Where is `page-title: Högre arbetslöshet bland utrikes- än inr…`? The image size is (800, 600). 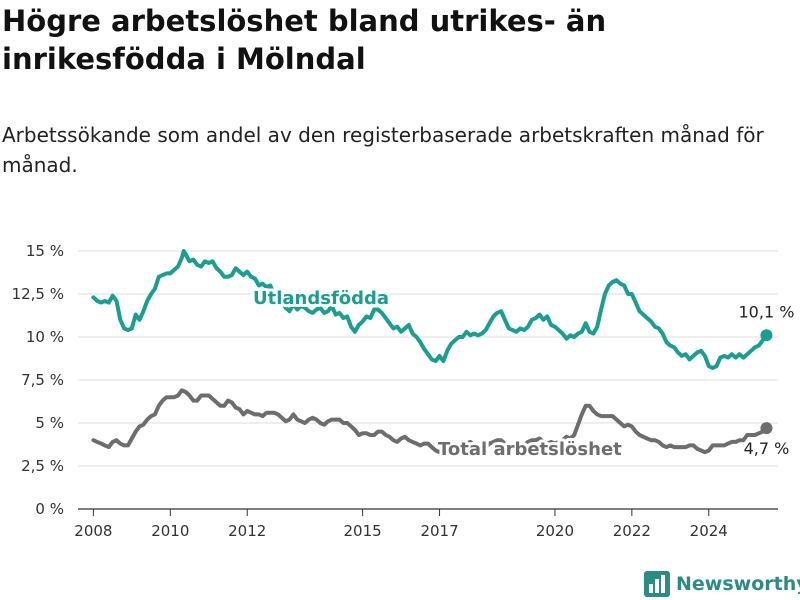
page-title: Högre arbetslöshet bland utrikes- än inr… is located at coordinates (304, 40).